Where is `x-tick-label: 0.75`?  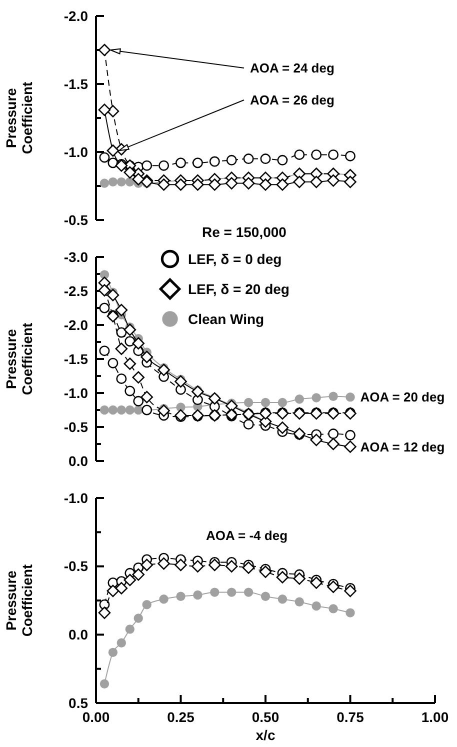 x-tick-label: 0.75 is located at coordinates (350, 717).